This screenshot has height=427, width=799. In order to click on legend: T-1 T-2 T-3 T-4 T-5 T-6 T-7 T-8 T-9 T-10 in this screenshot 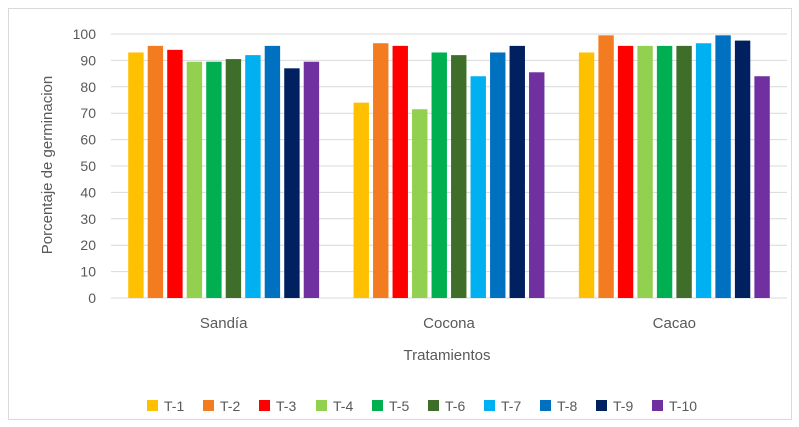, I will do `click(422, 406)`.